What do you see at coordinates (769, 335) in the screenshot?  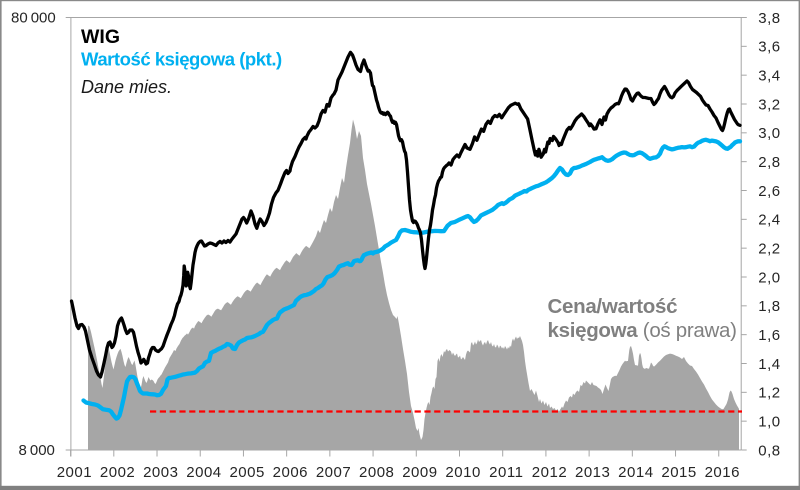 I see `svg-text: 1,6` at bounding box center [769, 335].